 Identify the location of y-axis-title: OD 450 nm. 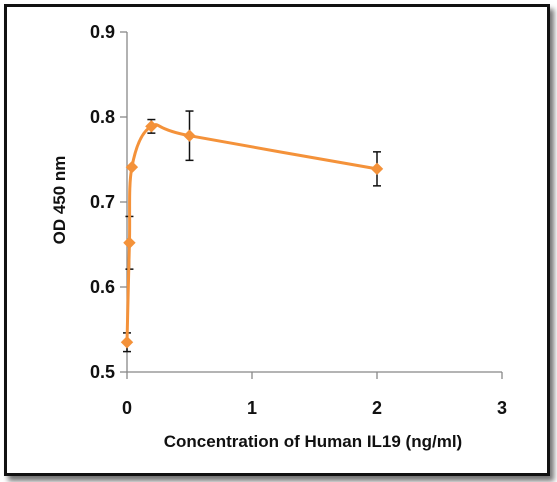
(59, 200).